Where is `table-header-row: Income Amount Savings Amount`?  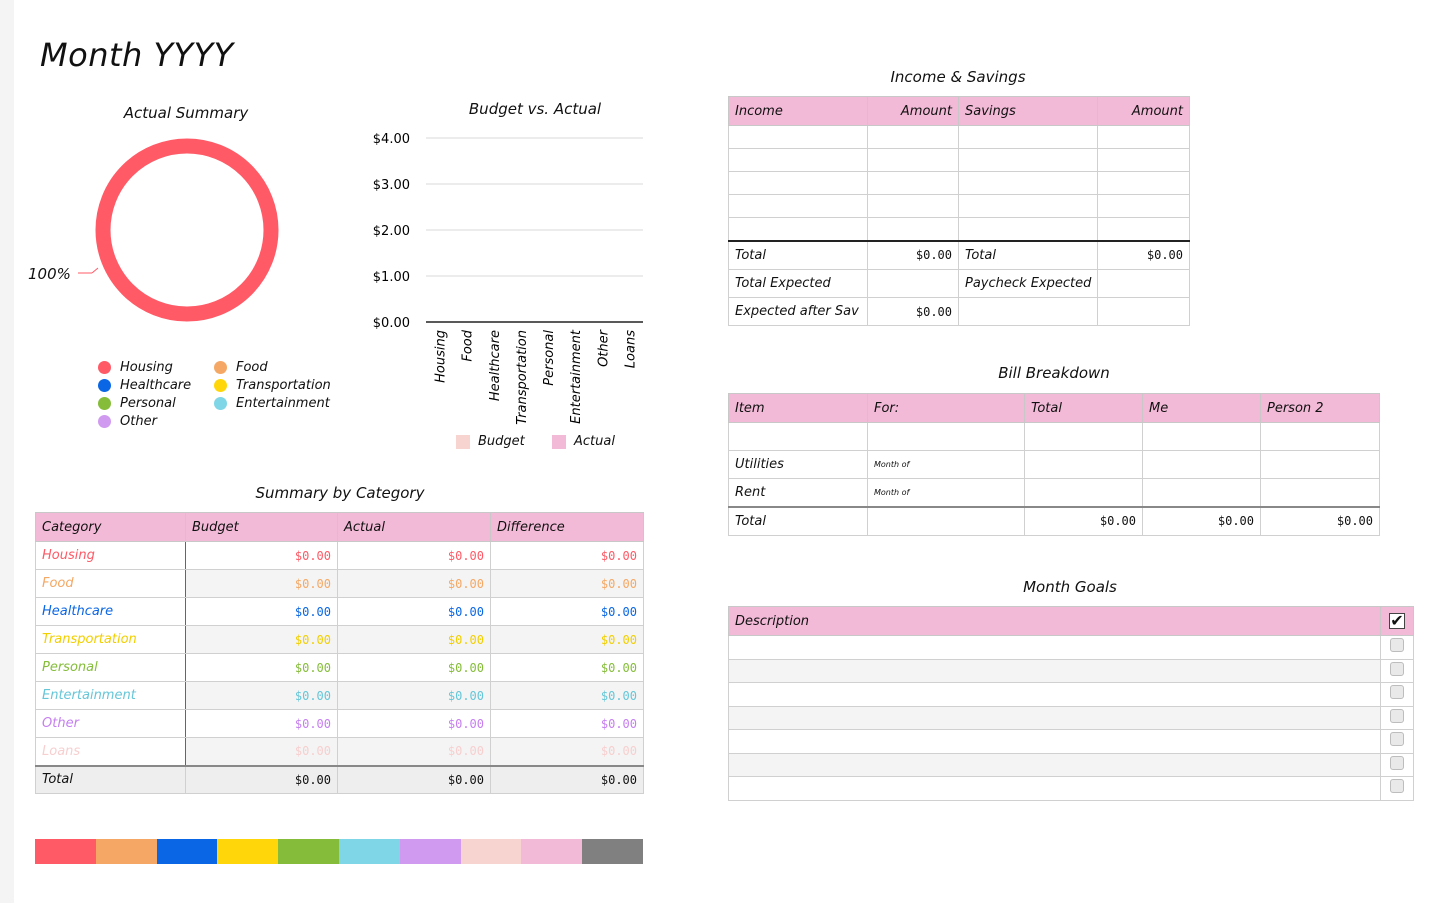 table-header-row: Income Amount Savings Amount is located at coordinates (959, 111).